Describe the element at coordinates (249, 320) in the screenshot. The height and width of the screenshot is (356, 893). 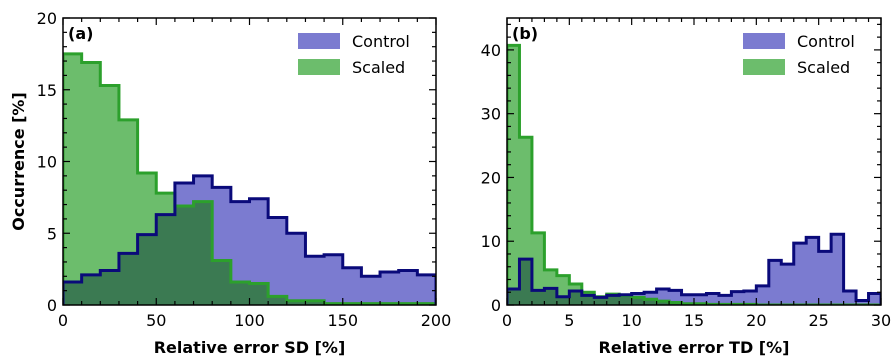
I see `x-tick-label: 100` at that location.